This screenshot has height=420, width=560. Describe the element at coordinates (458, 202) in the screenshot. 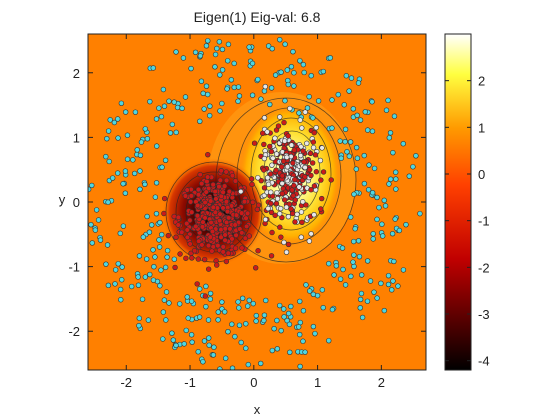

I see `colorbar-gradient` at that location.